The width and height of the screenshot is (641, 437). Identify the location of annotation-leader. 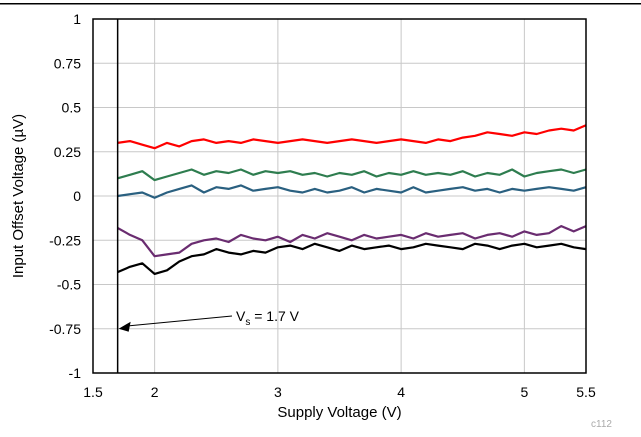
(181, 321).